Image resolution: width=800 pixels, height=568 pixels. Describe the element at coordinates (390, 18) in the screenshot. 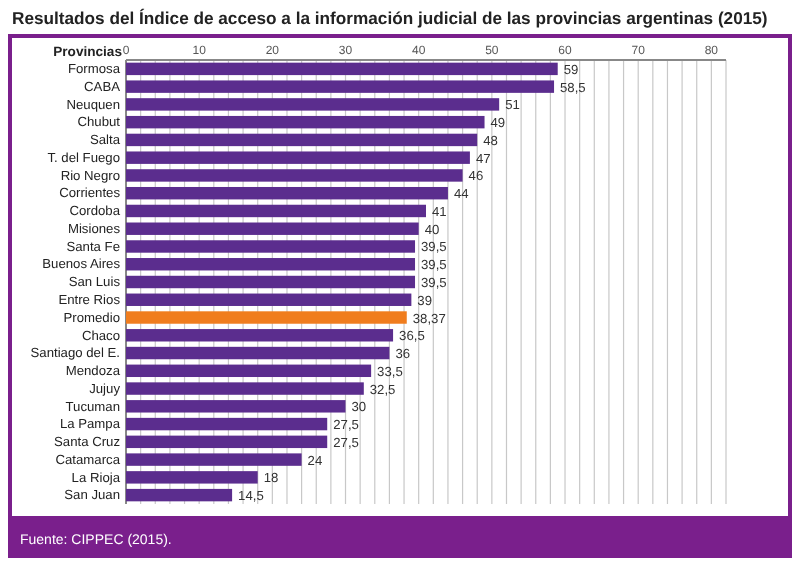

I see `chart-title: Resultados del Índice de acceso a la información judicial de las provincias argentinas (2015)` at that location.